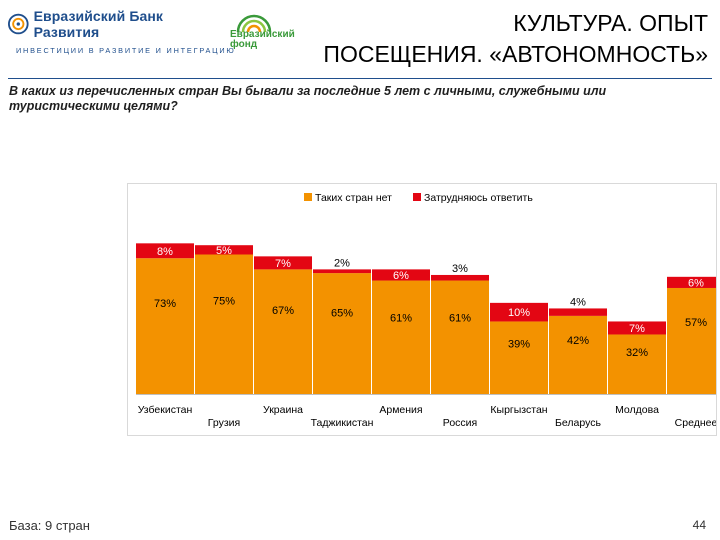 This screenshot has height=540, width=720. What do you see at coordinates (283, 311) in the screenshot?
I see `data-label-no-countries: 67%` at bounding box center [283, 311].